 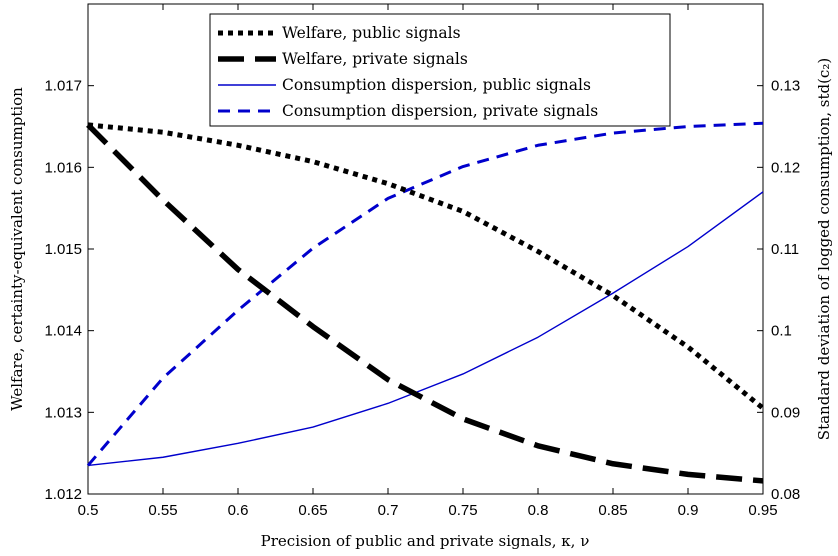 What do you see at coordinates (371, 33) in the screenshot?
I see `legend-label: Welfare, public signals` at bounding box center [371, 33].